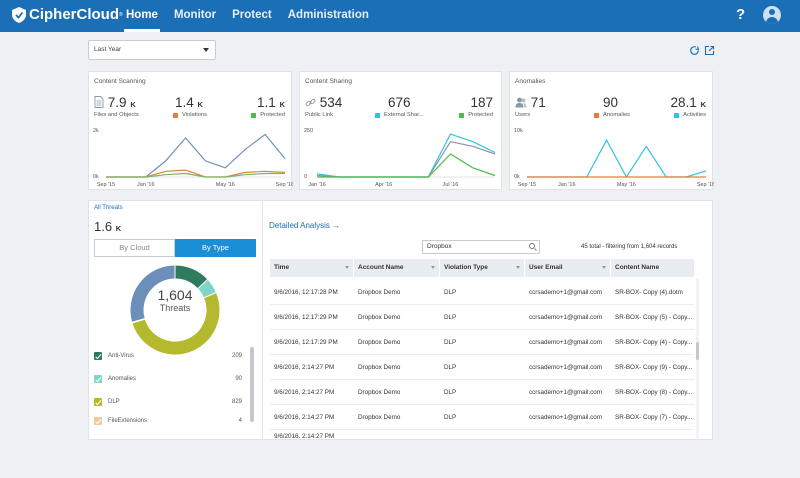 This screenshot has height=478, width=800. What do you see at coordinates (121, 14) in the screenshot?
I see `brand-trademark: ®` at bounding box center [121, 14].